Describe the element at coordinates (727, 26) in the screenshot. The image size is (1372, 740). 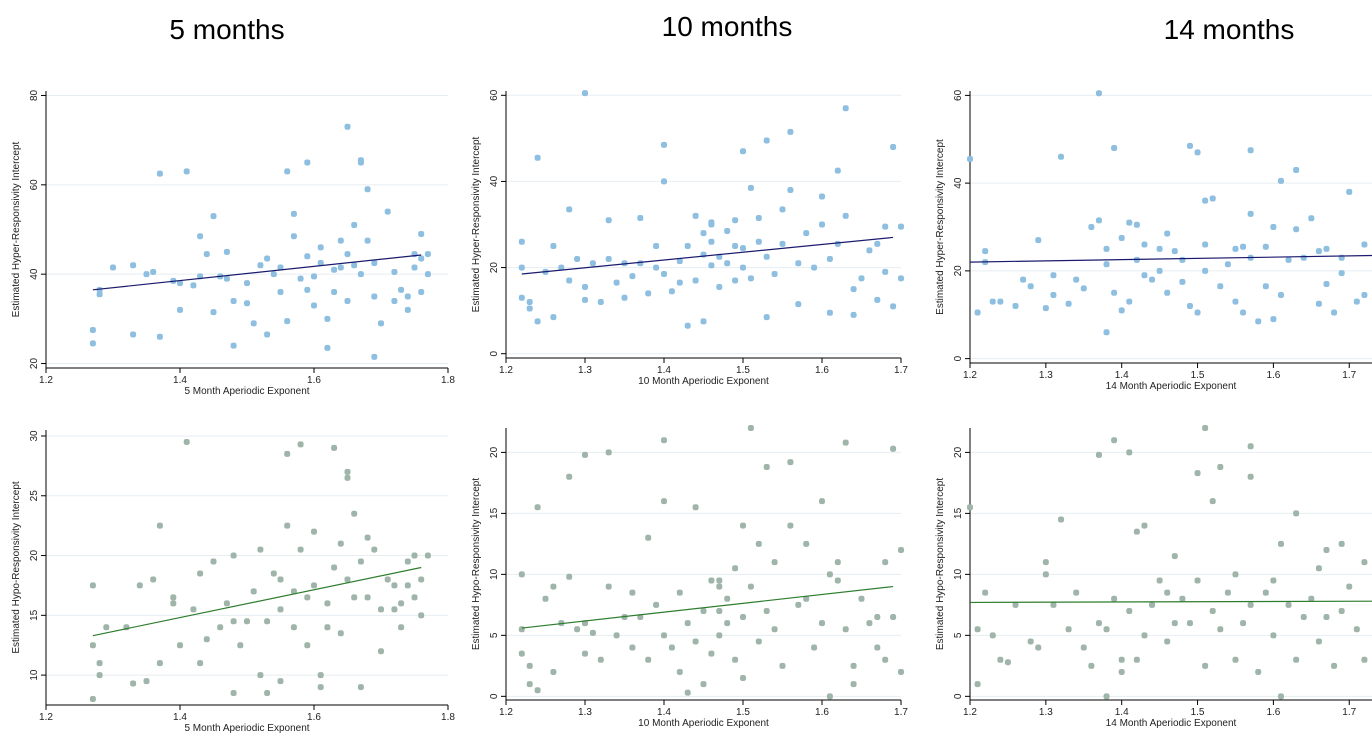
I see `column-title-10-months: 10 months` at that location.